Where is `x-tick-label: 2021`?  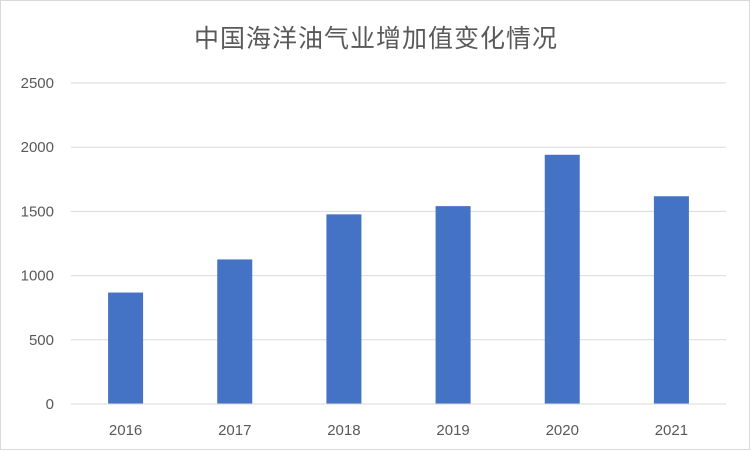 x-tick-label: 2021 is located at coordinates (671, 430).